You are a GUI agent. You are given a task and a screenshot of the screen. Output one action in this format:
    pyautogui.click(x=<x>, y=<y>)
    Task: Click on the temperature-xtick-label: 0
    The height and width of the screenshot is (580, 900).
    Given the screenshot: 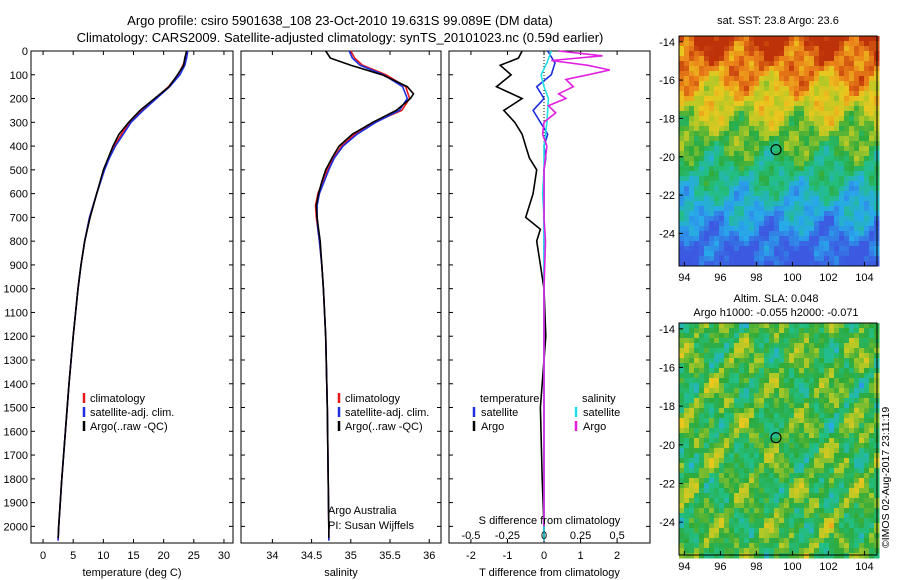 What is the action you would take?
    pyautogui.click(x=43, y=556)
    